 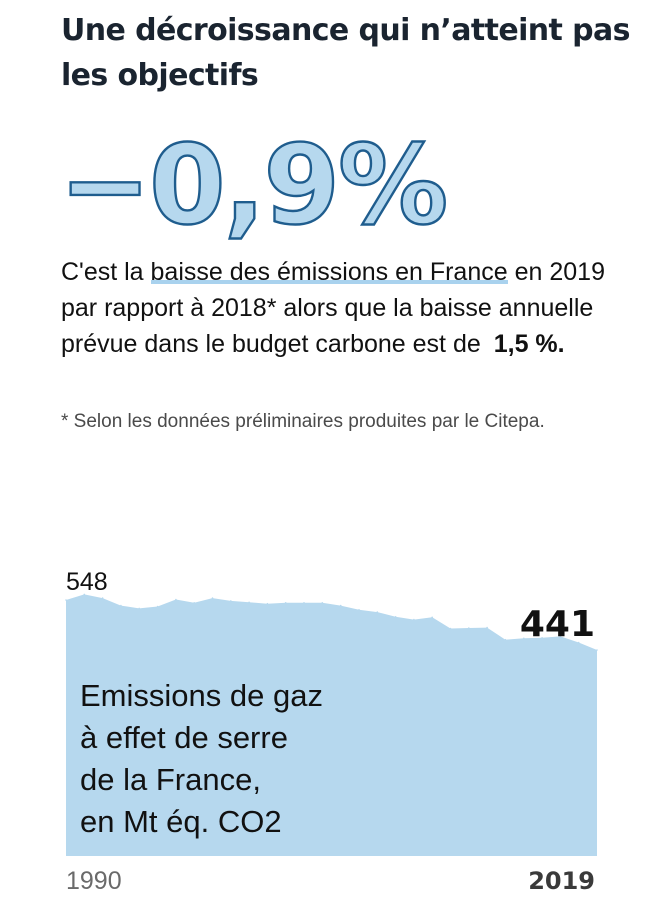 What do you see at coordinates (201, 695) in the screenshot?
I see `chart-title-line-1: Emissions de gaz` at bounding box center [201, 695].